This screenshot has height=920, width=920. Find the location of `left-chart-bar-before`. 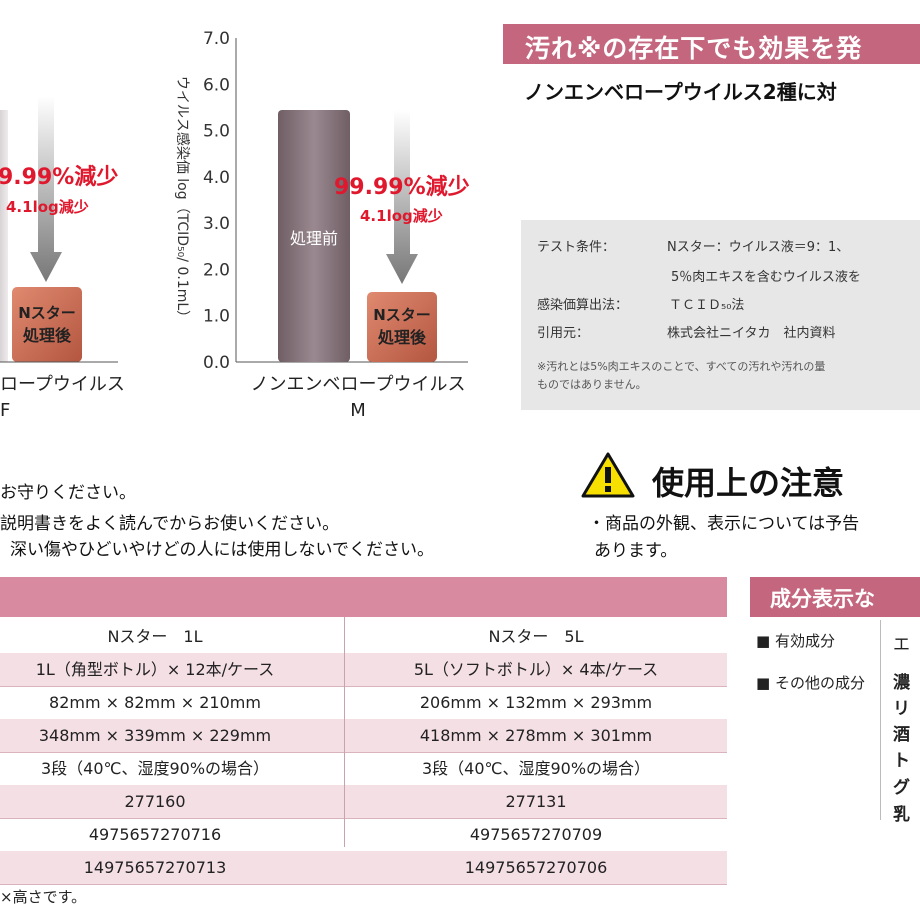

left-chart-bar-before is located at coordinates (4, 236).